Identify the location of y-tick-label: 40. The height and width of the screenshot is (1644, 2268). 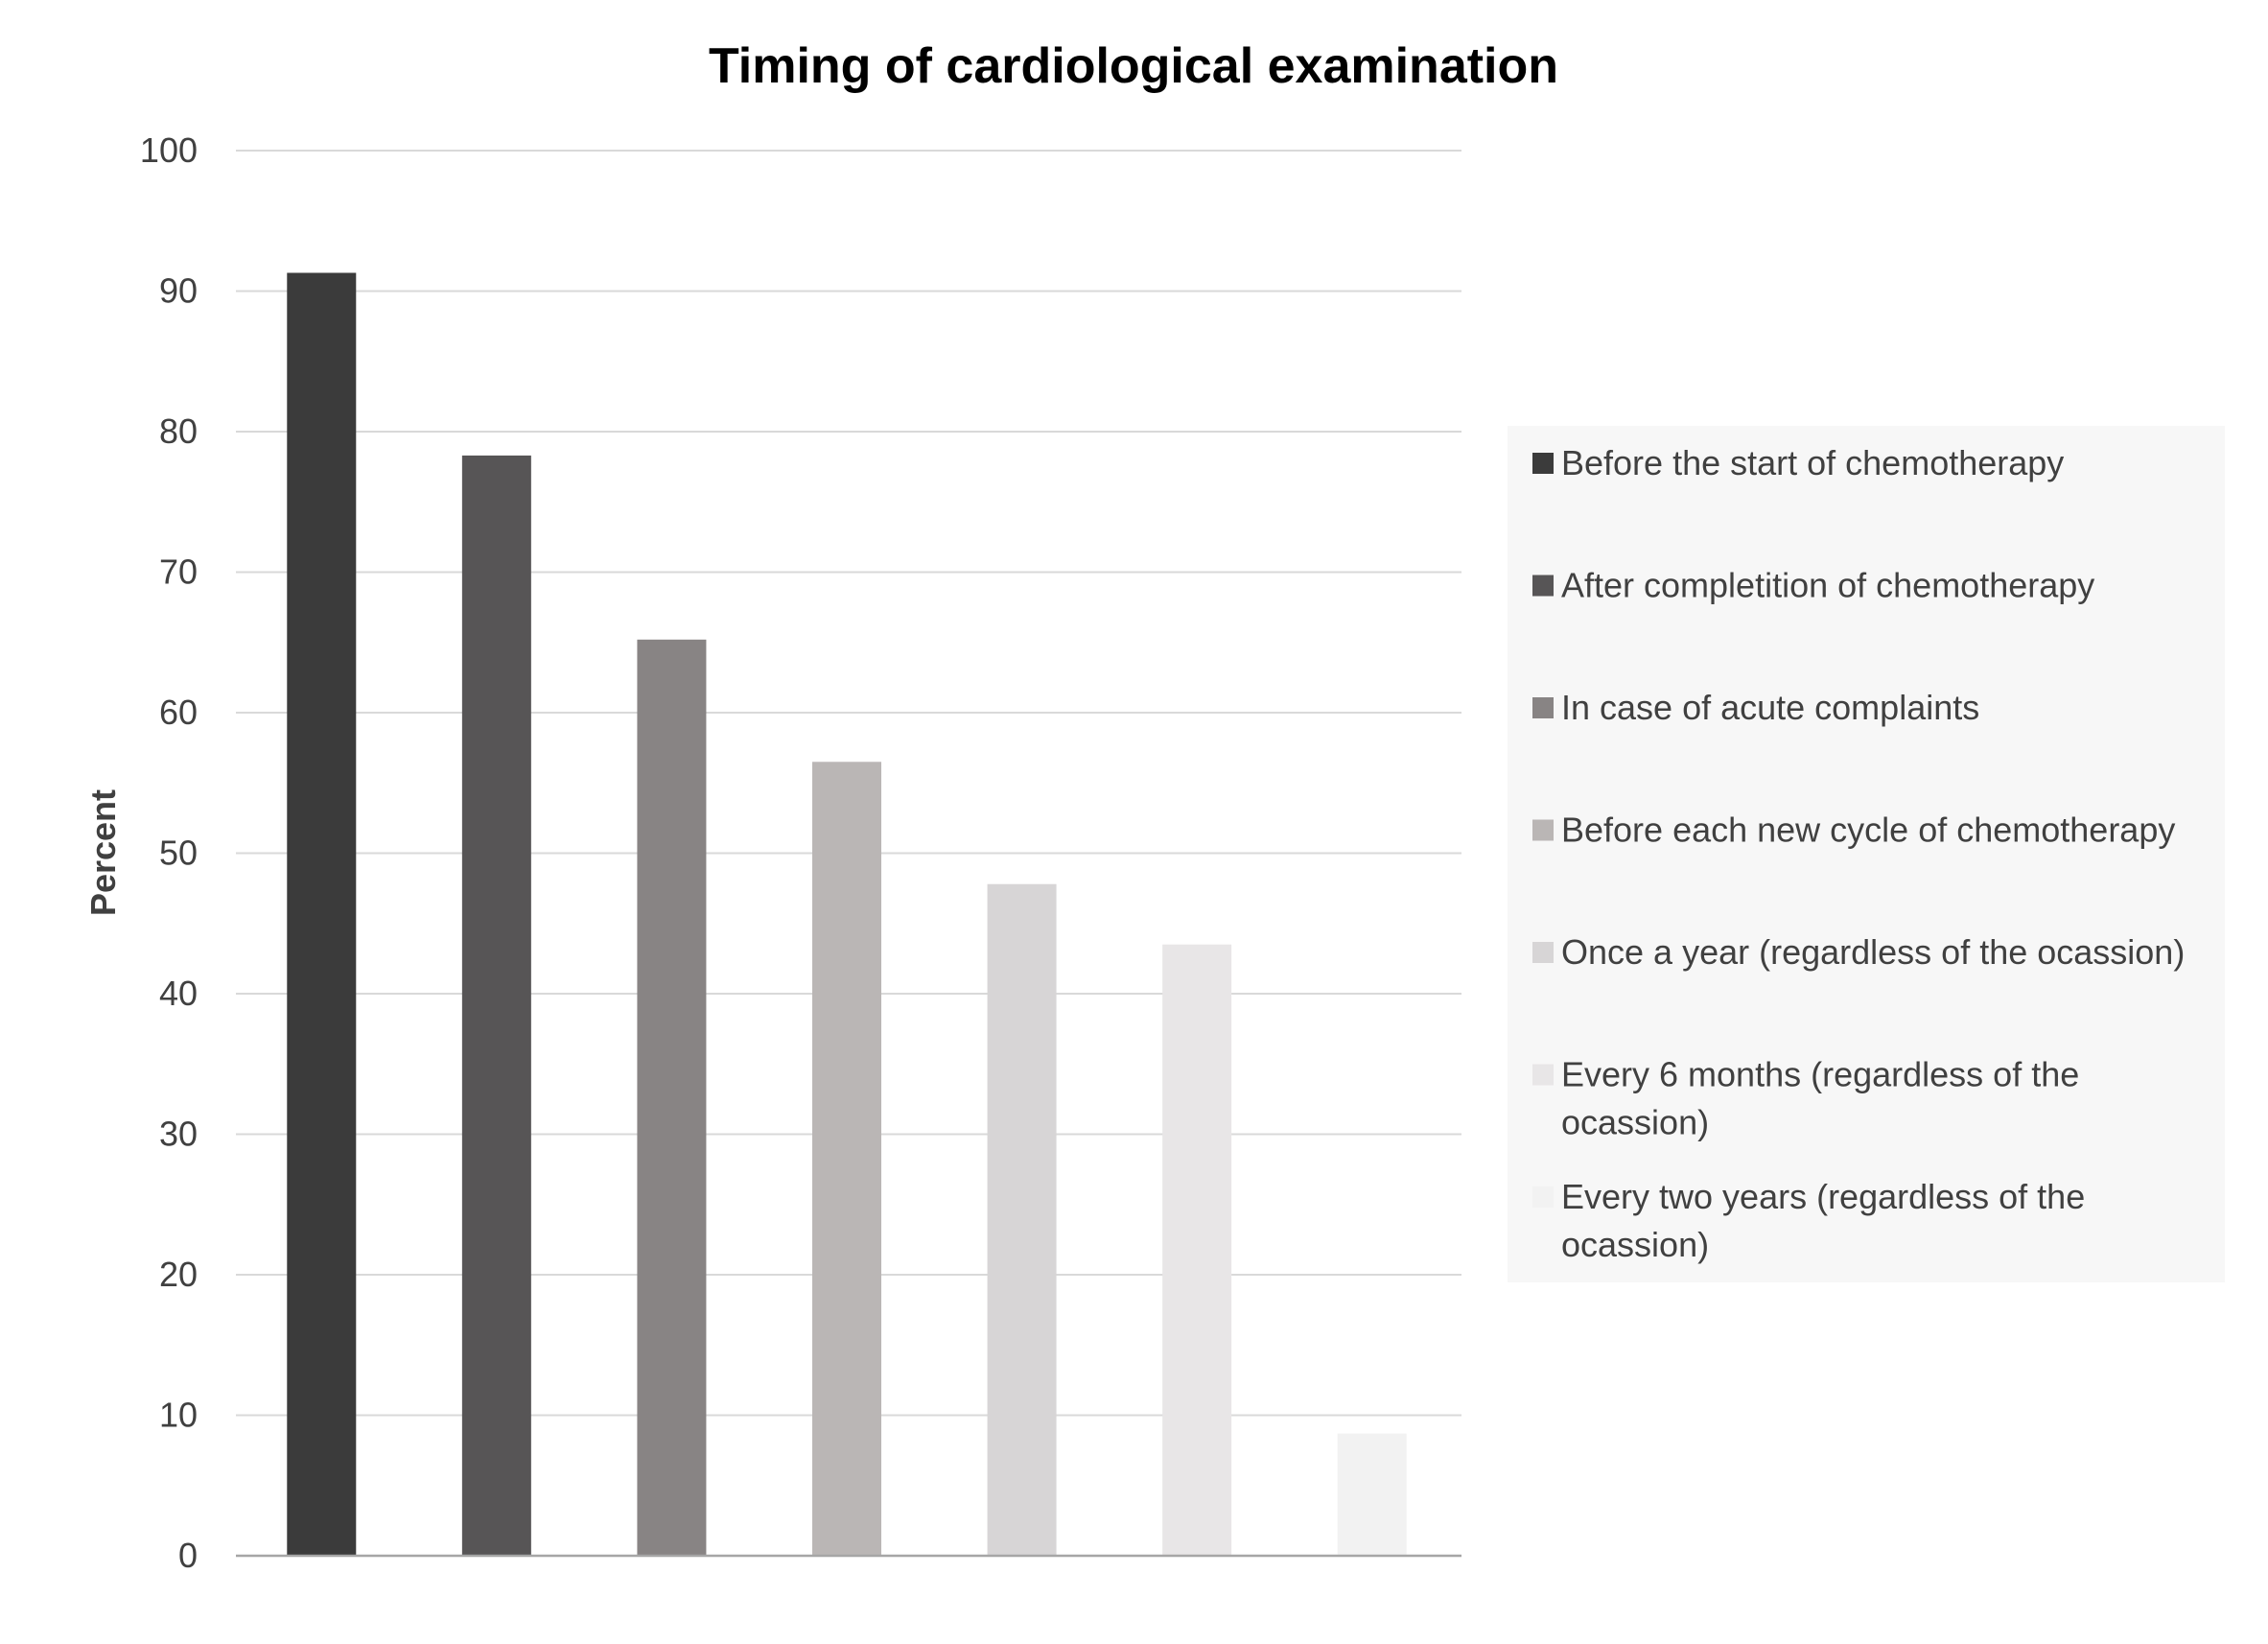
(178, 993).